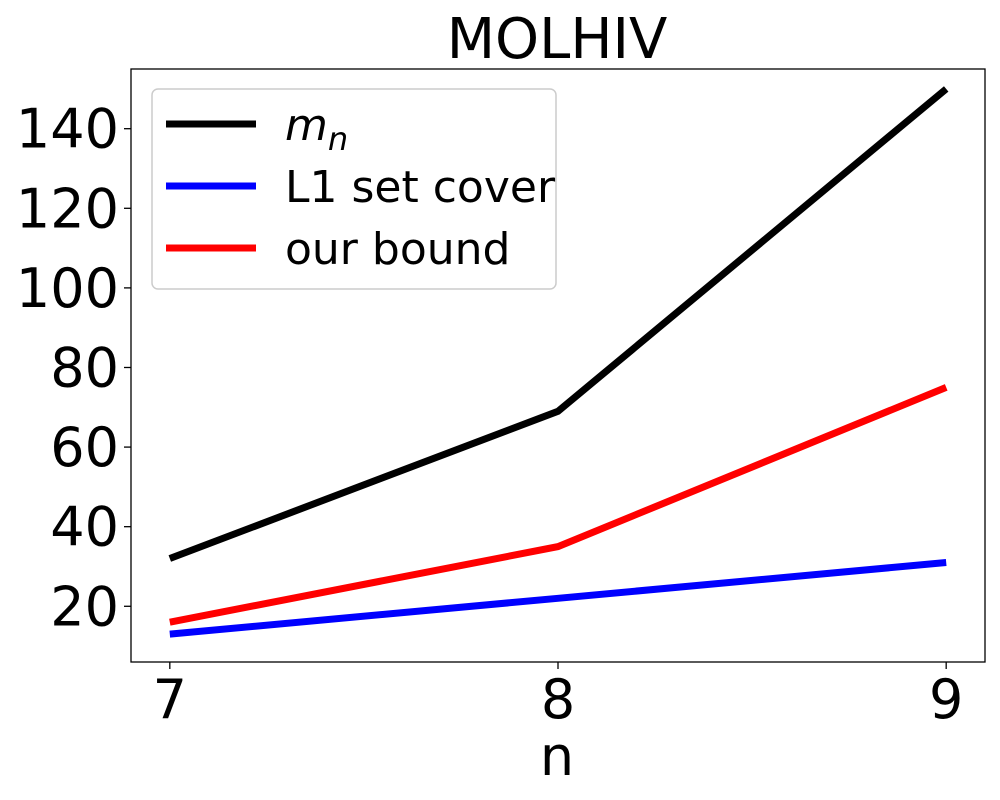  Describe the element at coordinates (557, 39) in the screenshot. I see `chart-title: MOLHIV` at that location.